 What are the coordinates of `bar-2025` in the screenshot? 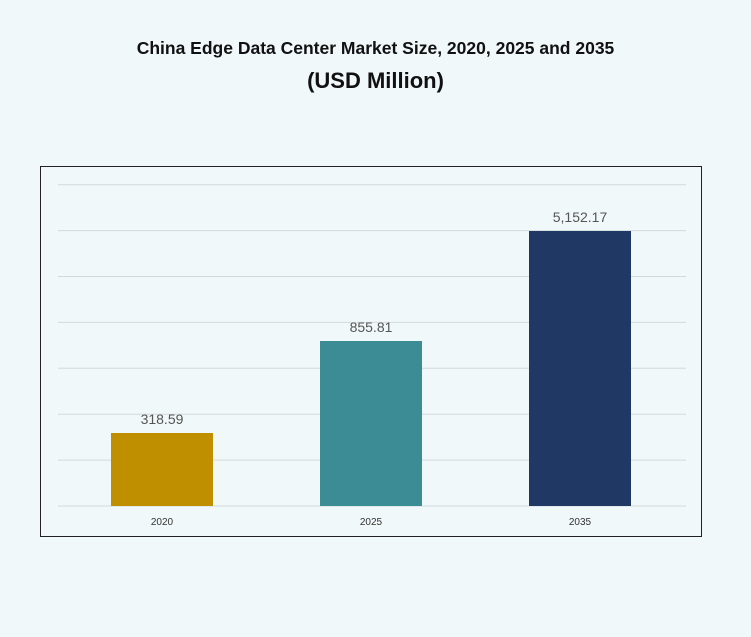 It's located at (371, 423).